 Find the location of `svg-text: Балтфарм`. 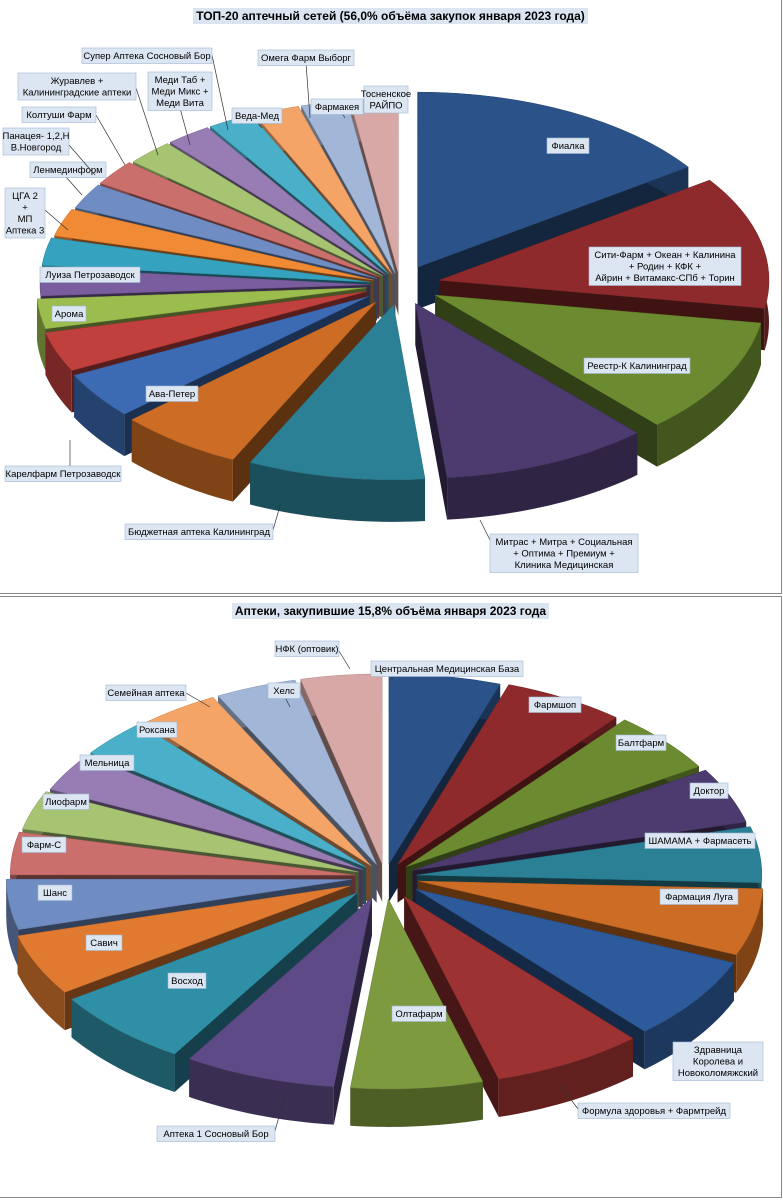

svg-text: Балтфарм is located at coordinates (641, 743).